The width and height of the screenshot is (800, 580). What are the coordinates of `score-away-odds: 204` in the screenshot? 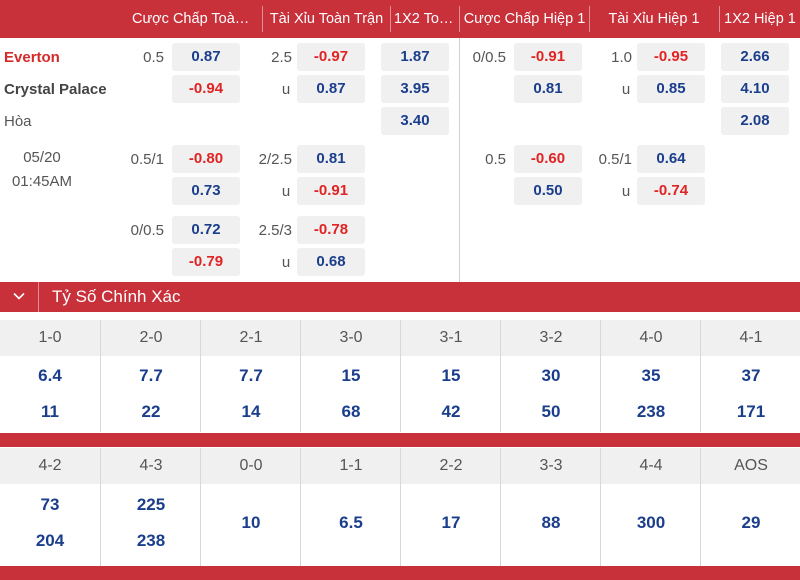 It's located at (50, 540).